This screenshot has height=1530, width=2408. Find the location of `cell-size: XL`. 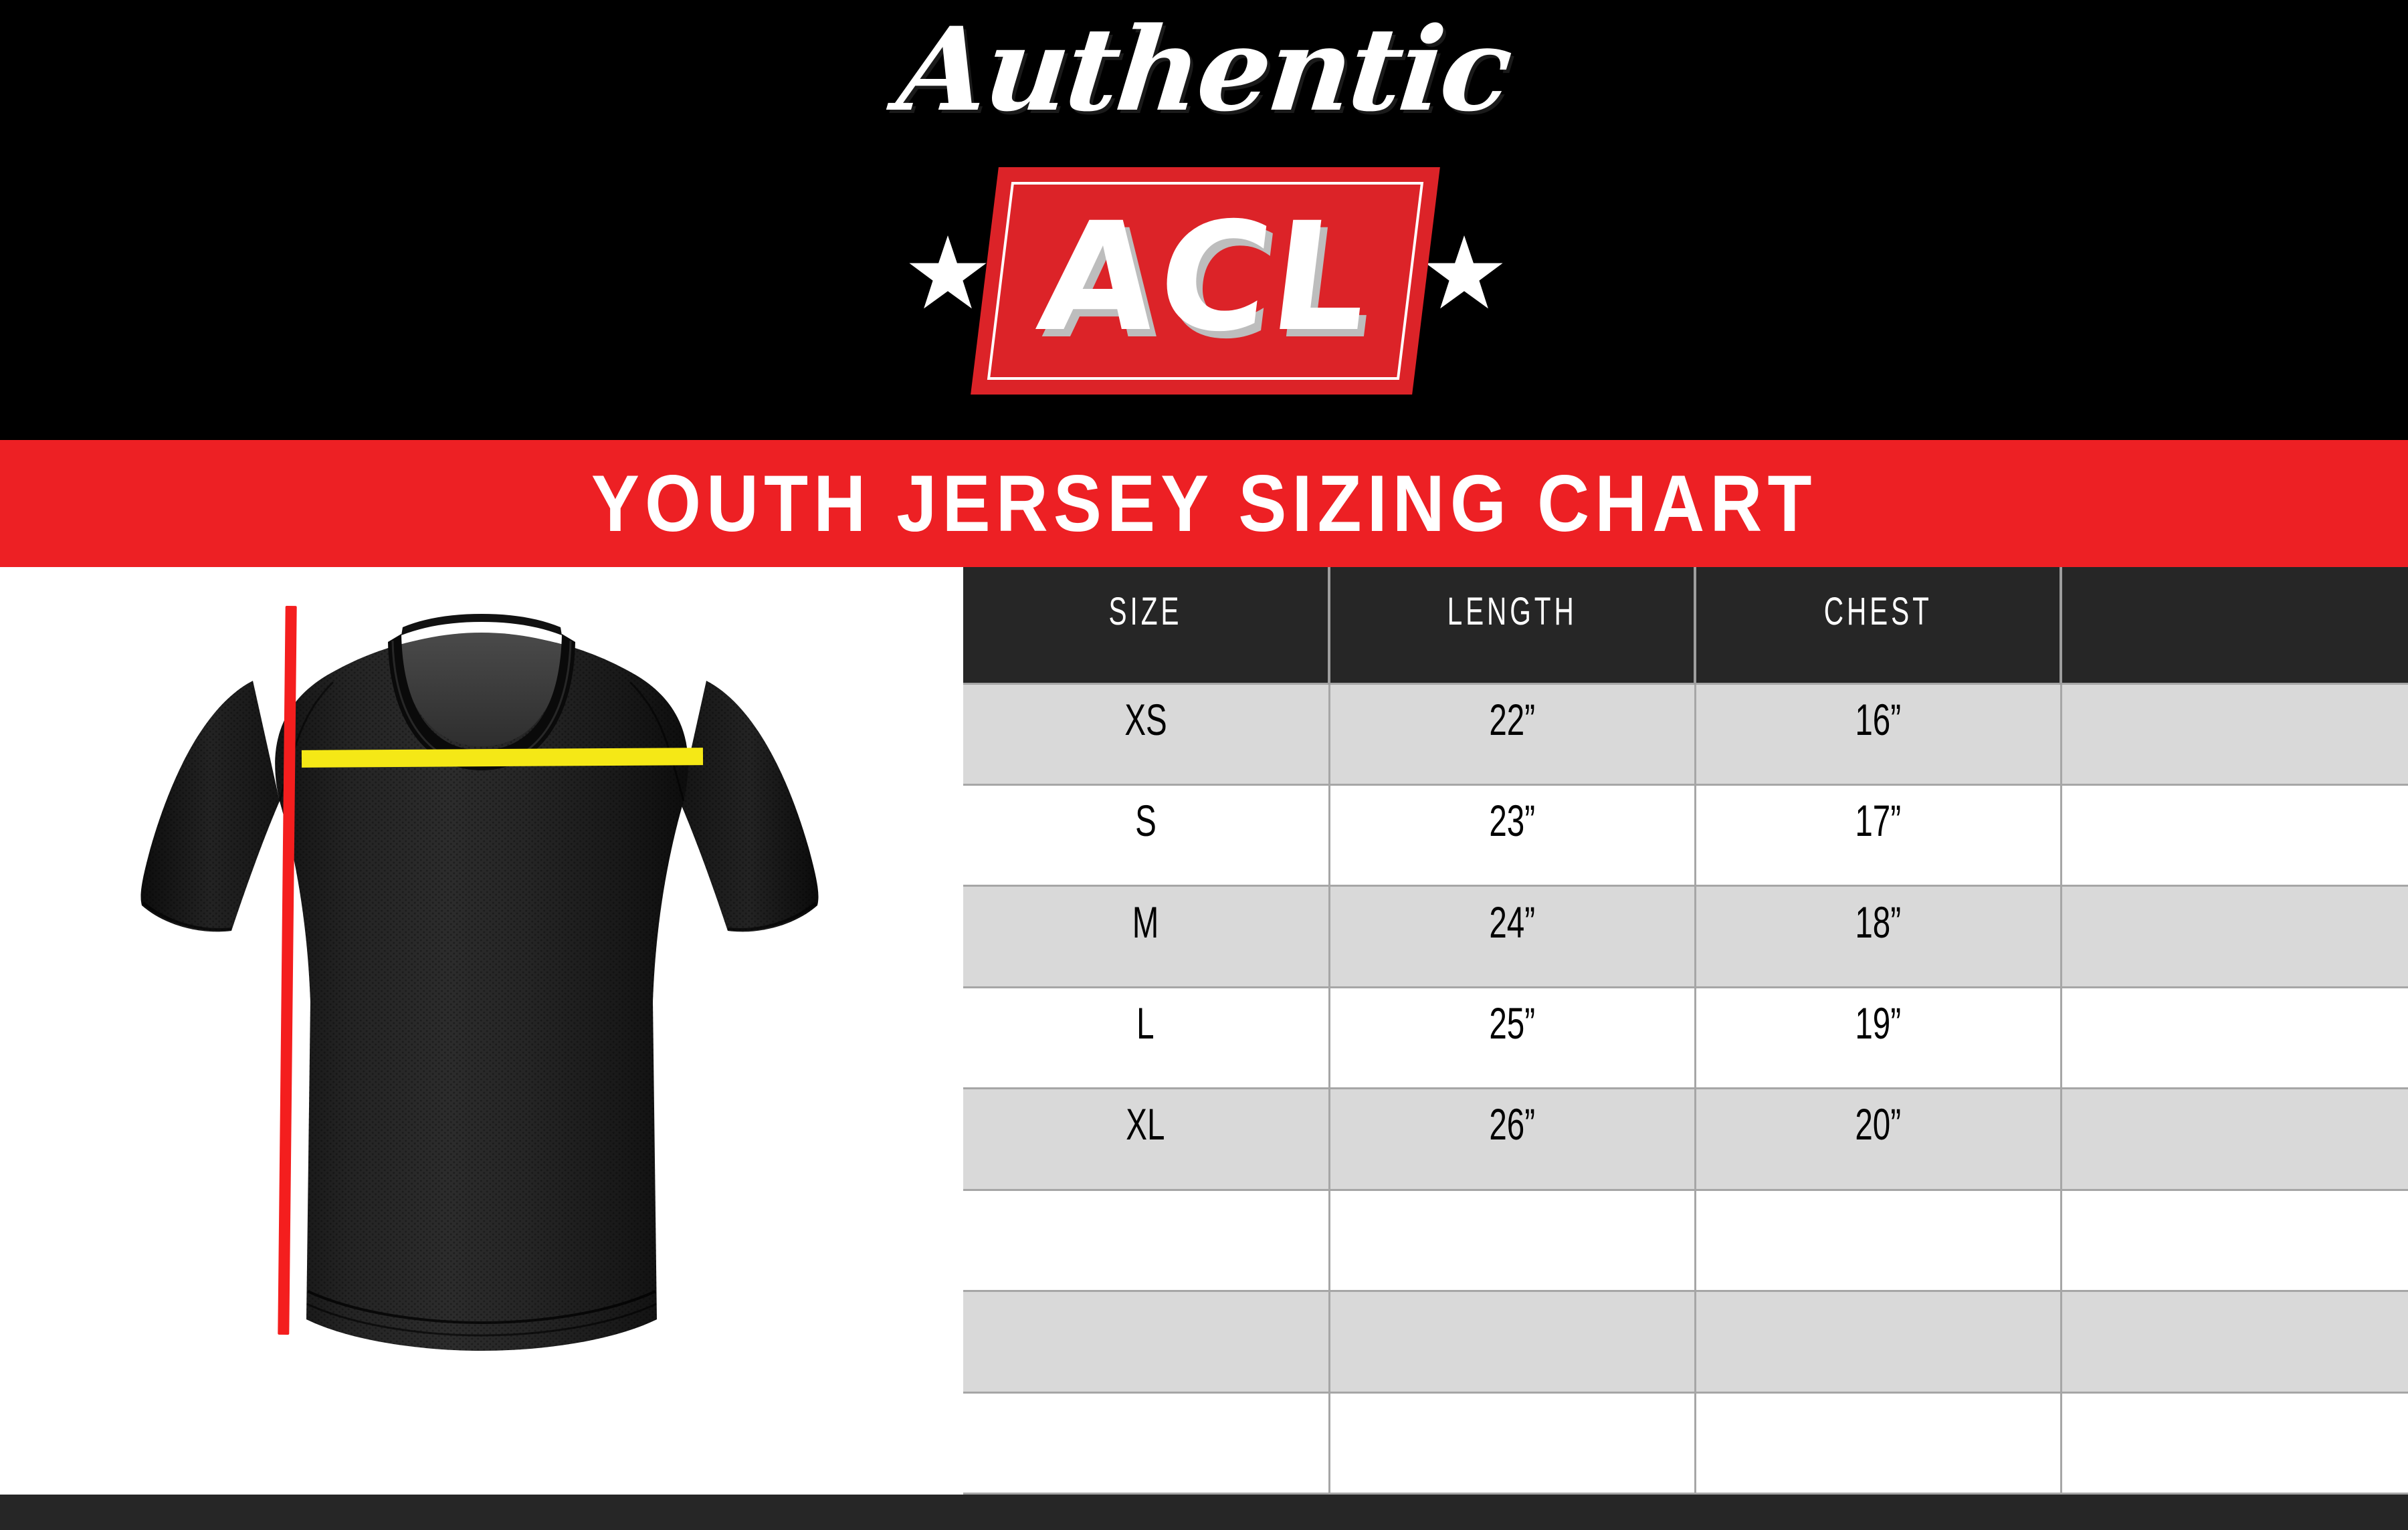

cell-size: XL is located at coordinates (1146, 1139).